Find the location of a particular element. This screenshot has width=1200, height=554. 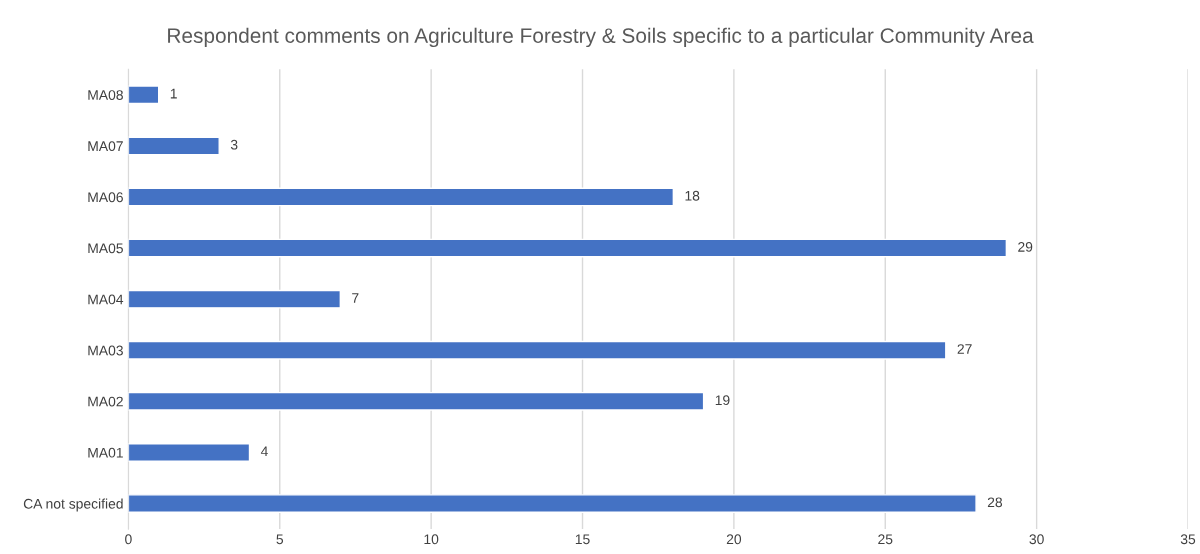

y-tick-label: MA07 is located at coordinates (105, 146).